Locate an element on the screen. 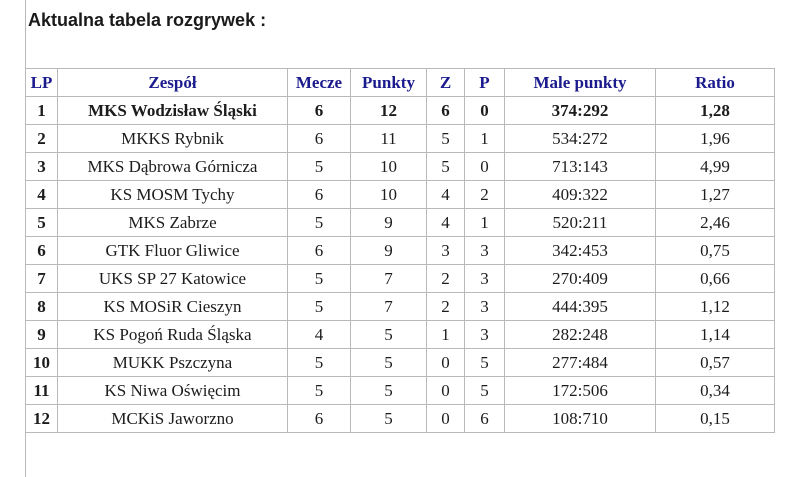 This screenshot has width=800, height=477. cell-mecze: 4 is located at coordinates (319, 334).